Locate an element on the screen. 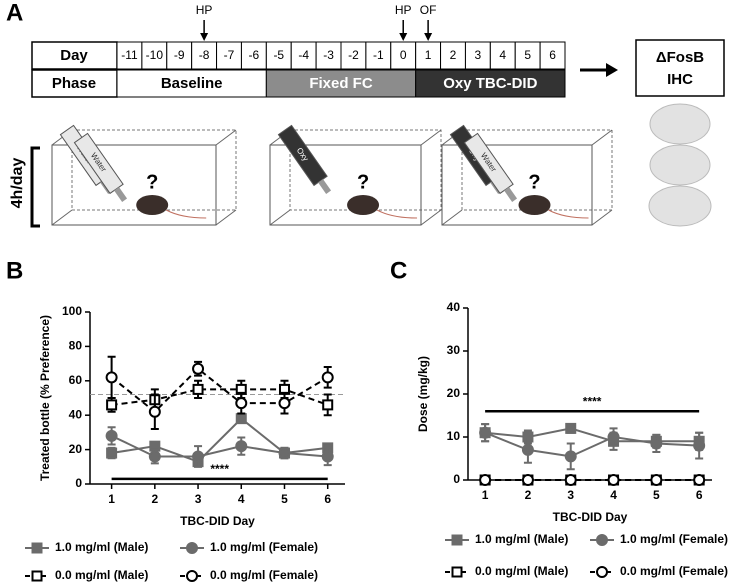 The width and height of the screenshot is (750, 585). y-tick-label: 80 is located at coordinates (76, 346).